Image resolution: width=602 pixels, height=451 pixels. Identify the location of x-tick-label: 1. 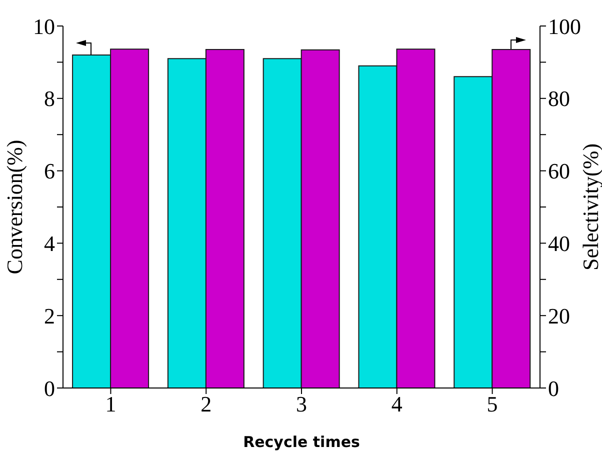
(110, 404).